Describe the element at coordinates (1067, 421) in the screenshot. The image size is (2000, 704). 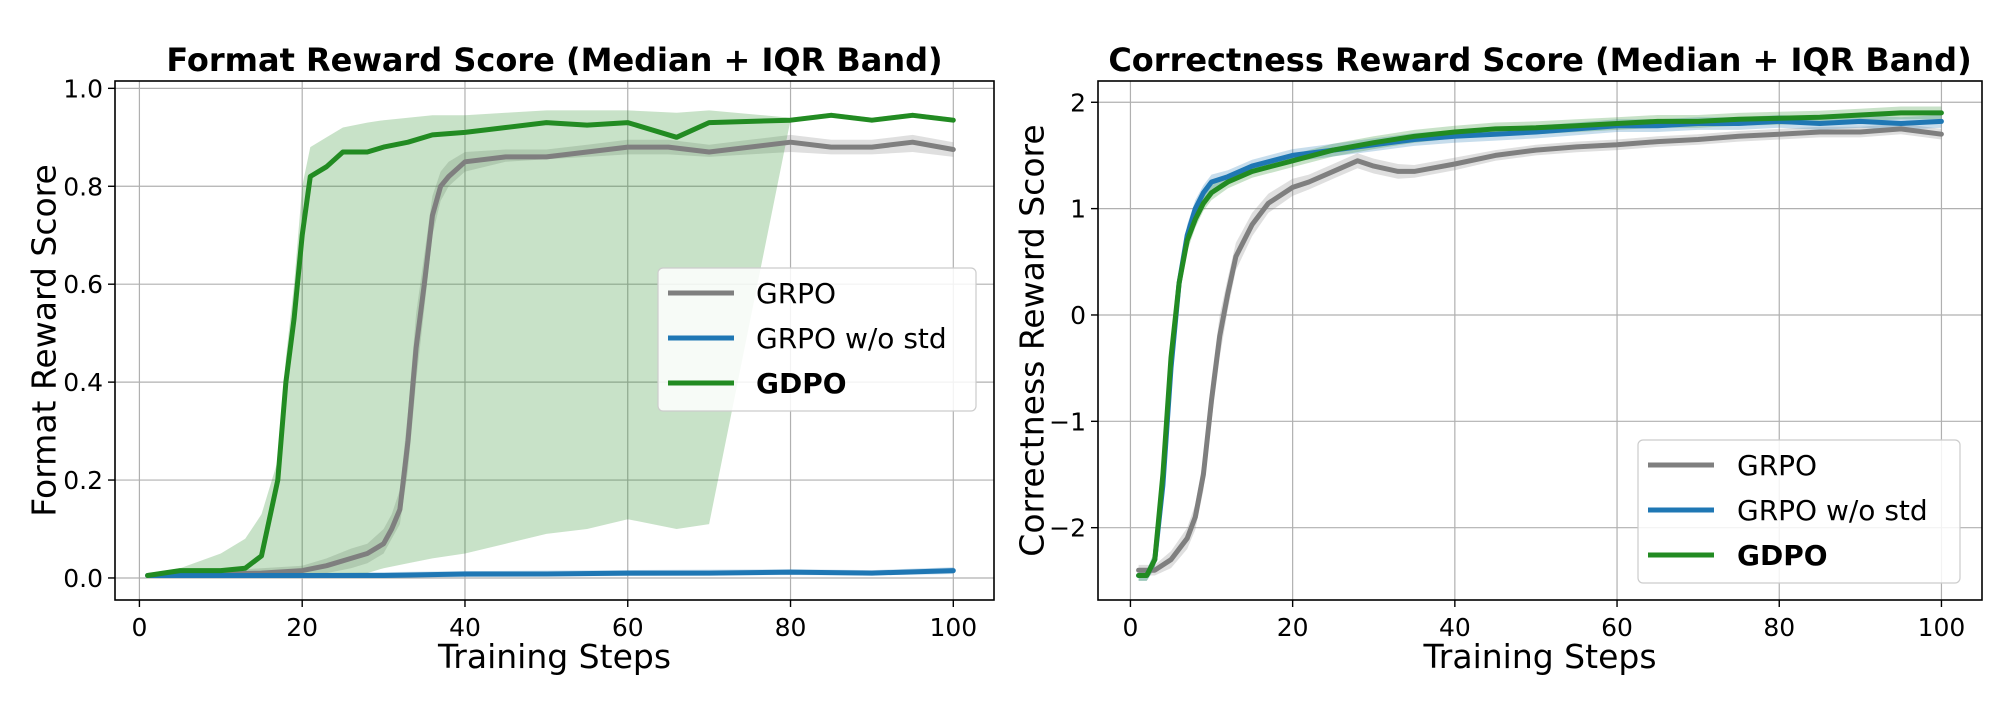
I see `y-tick-label: −1` at that location.